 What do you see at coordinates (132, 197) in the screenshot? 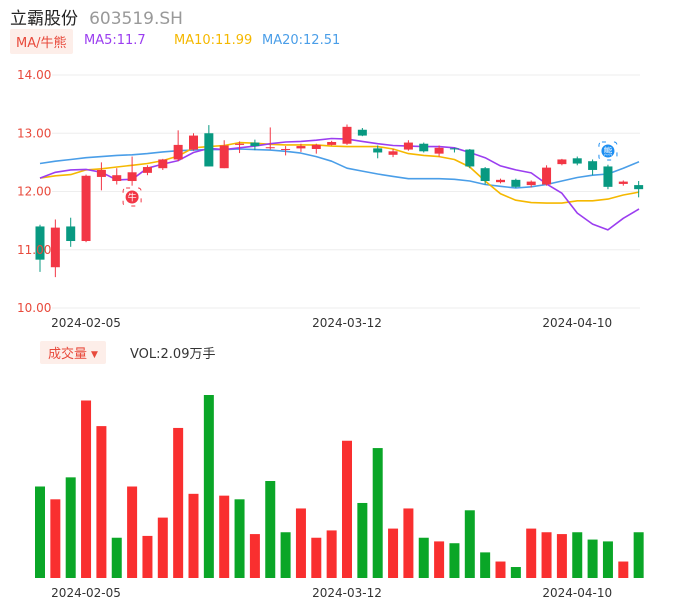
I see `bull-icon-badge` at bounding box center [132, 197].